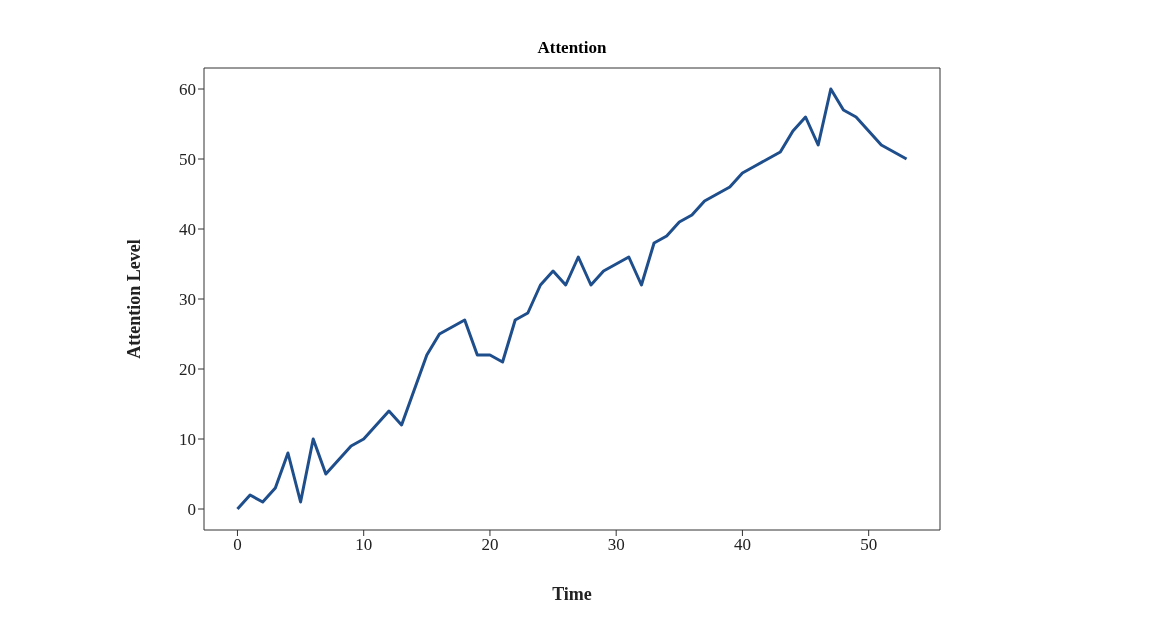 The height and width of the screenshot is (625, 1174). Describe the element at coordinates (191, 510) in the screenshot. I see `y-tick-label: 0` at that location.